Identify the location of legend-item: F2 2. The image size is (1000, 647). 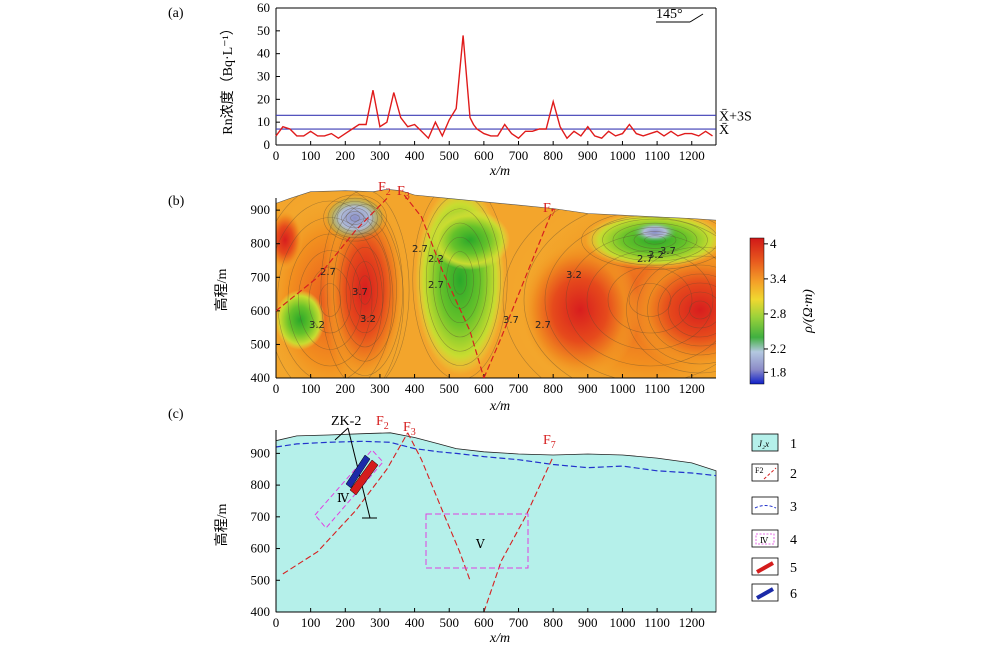
(774, 472).